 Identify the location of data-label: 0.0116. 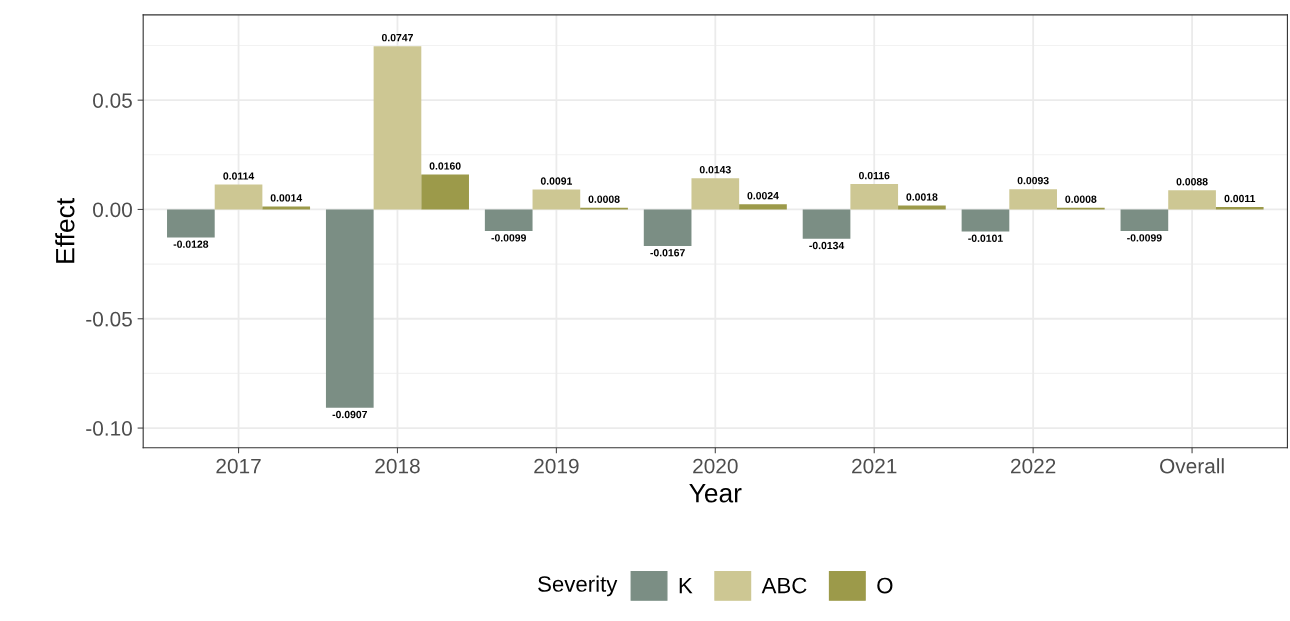
(874, 175).